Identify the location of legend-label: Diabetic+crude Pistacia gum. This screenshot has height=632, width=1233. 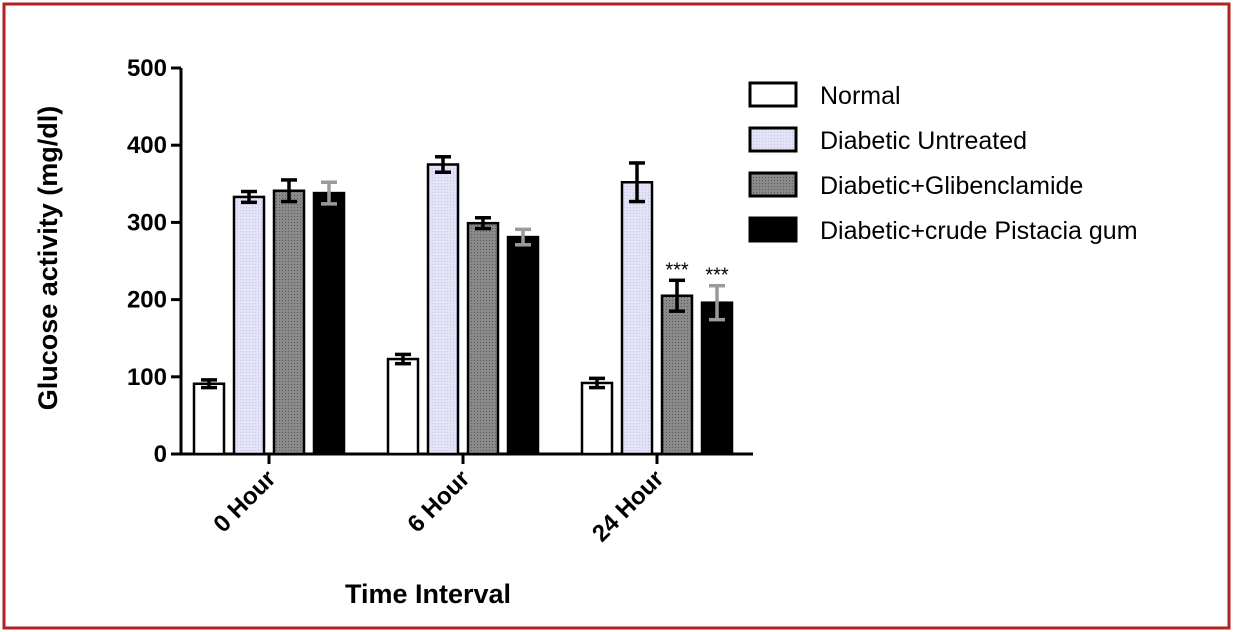
(979, 231).